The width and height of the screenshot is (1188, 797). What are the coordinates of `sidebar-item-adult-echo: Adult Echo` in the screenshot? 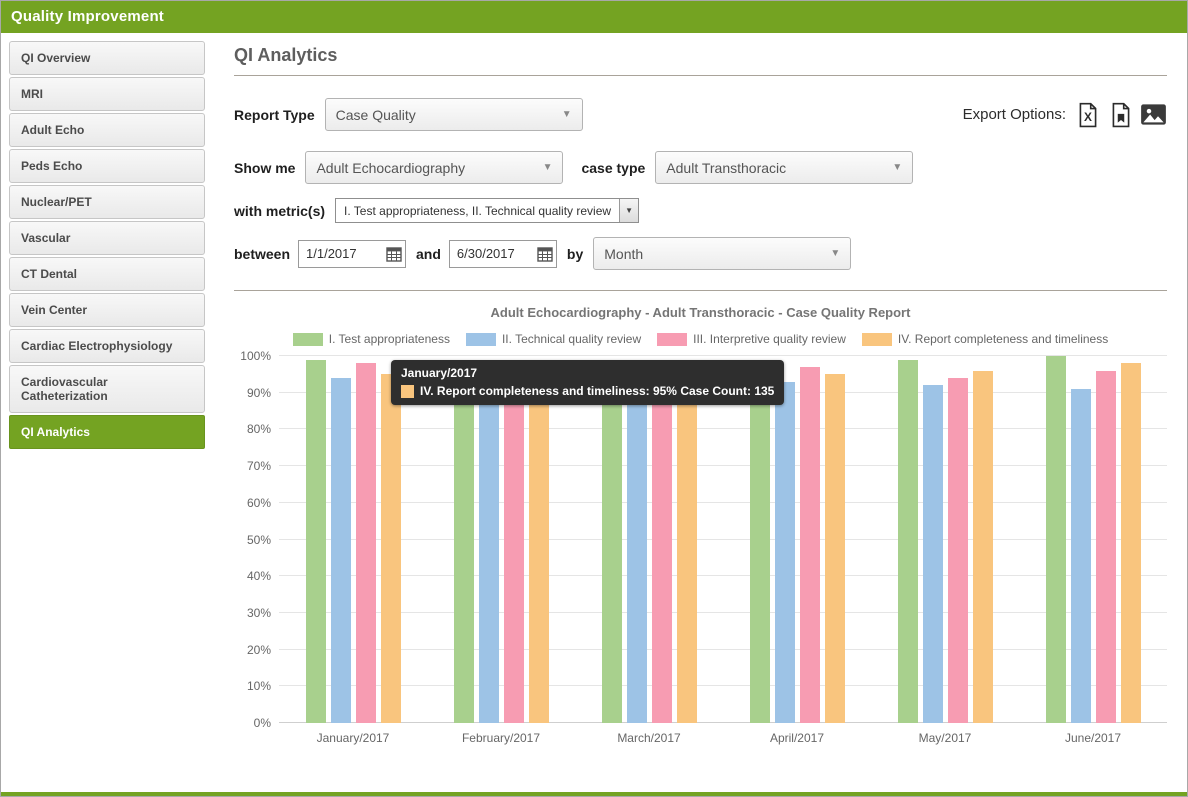 It's located at (107, 130).